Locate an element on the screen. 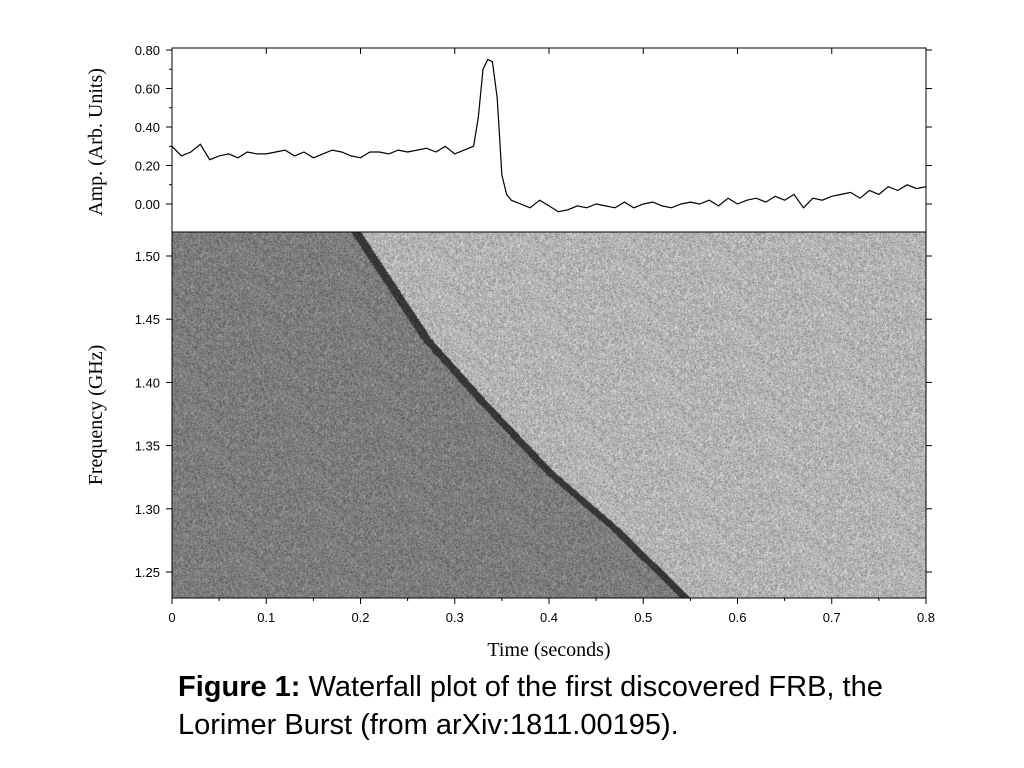  amplitude-y-tick-label: 0.00 is located at coordinates (147, 204).